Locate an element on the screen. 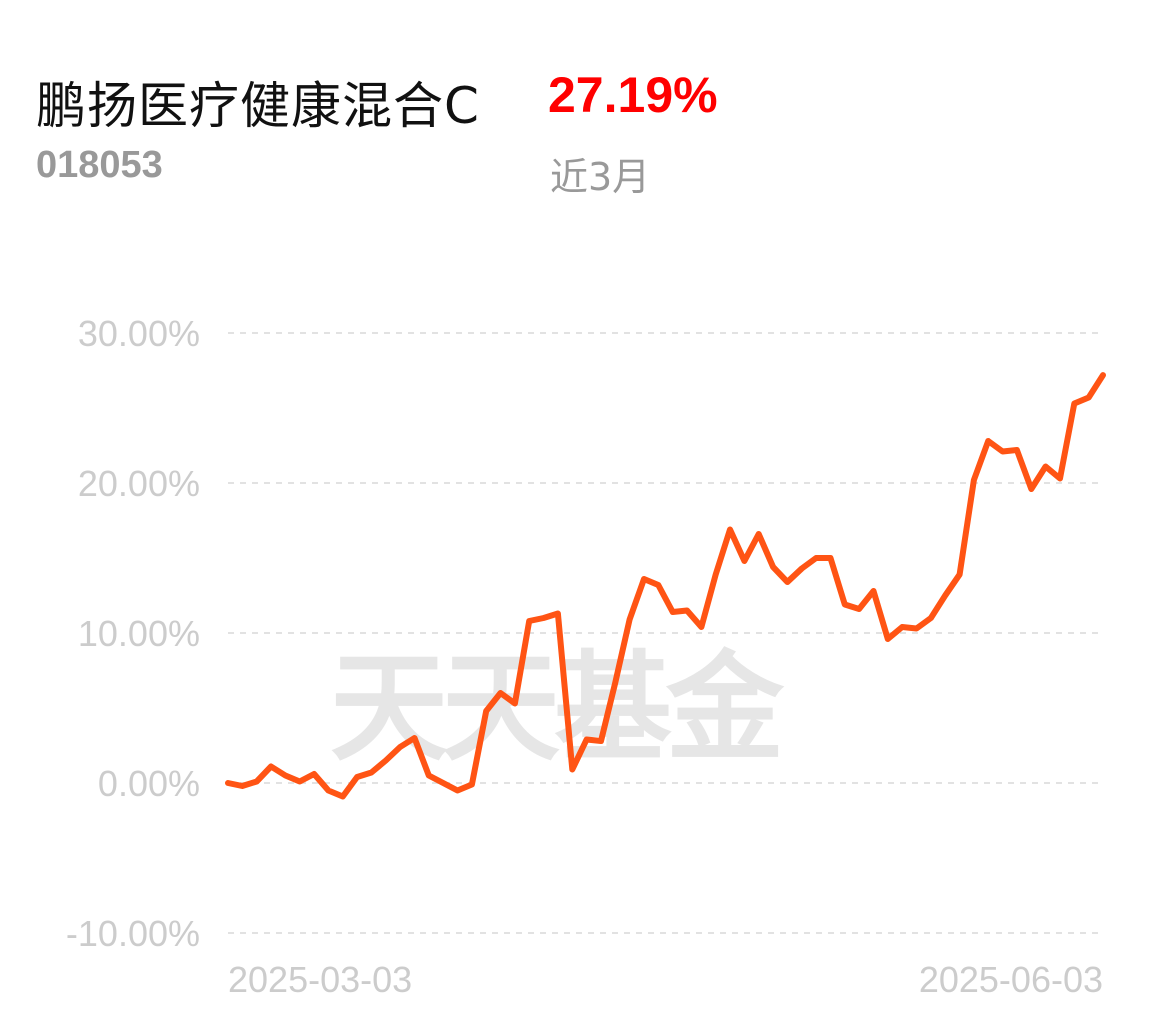  fund-name: 鹏扬医疗健康混合C is located at coordinates (258, 106).